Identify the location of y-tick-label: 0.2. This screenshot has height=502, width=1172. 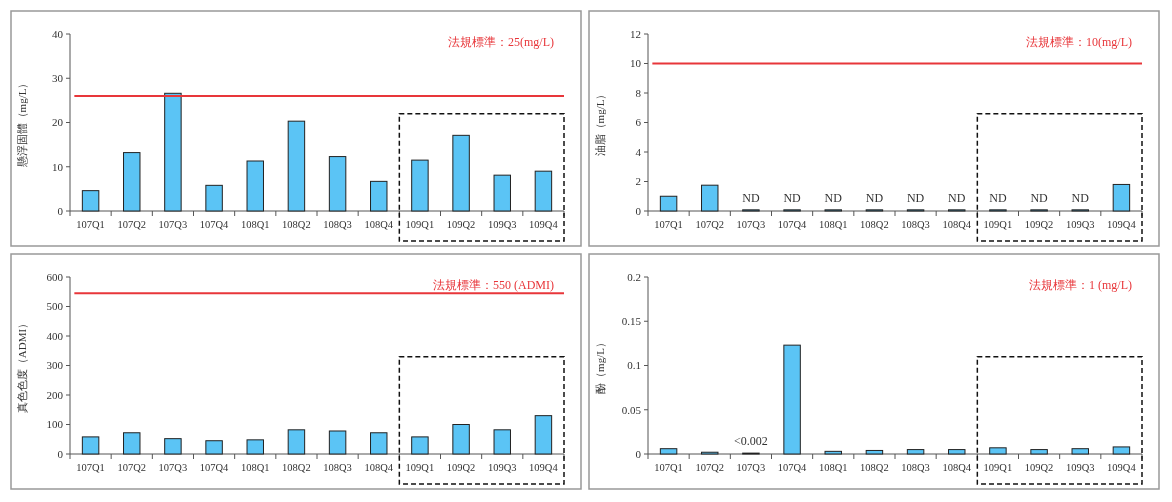
(634, 276).